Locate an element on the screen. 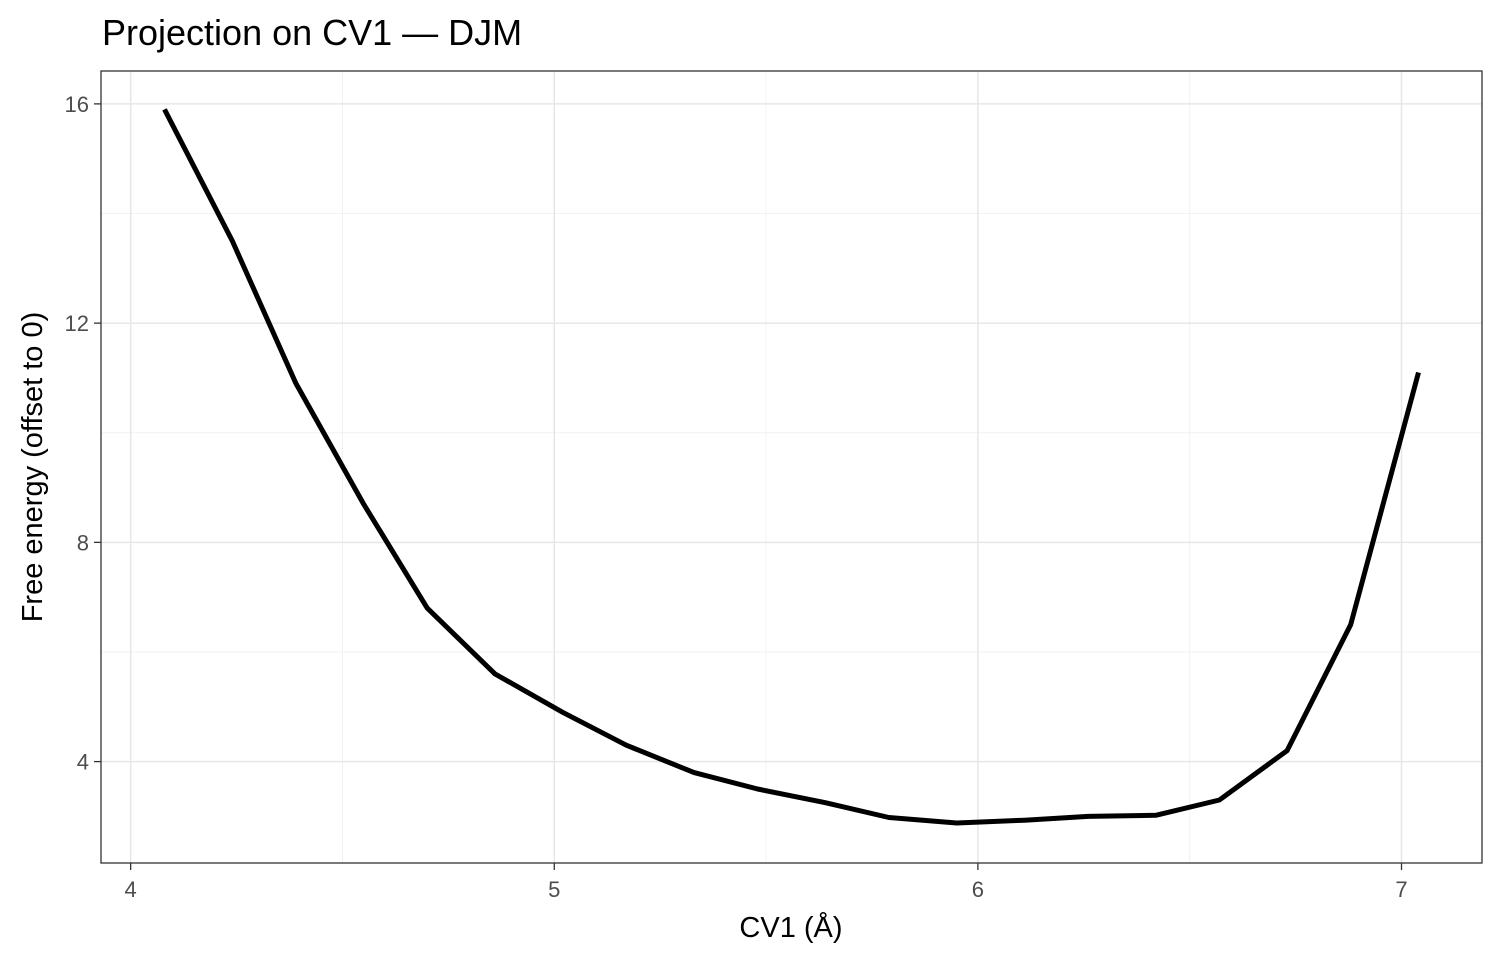 This screenshot has height=960, width=1500. y-tick-label: 4 is located at coordinates (83, 762).